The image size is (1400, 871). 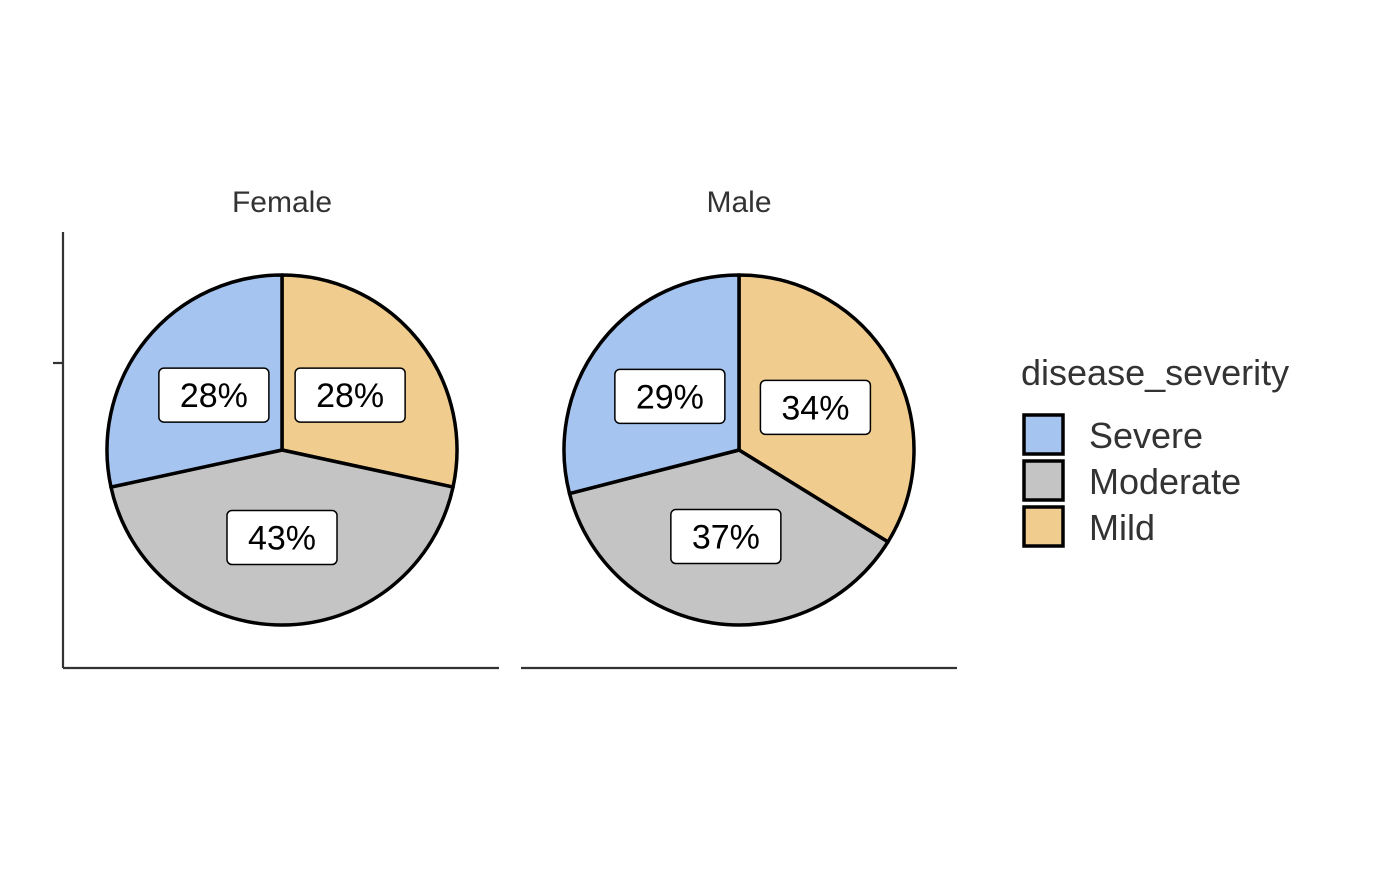 I want to click on legend-title: disease_severity, so click(x=1155, y=372).